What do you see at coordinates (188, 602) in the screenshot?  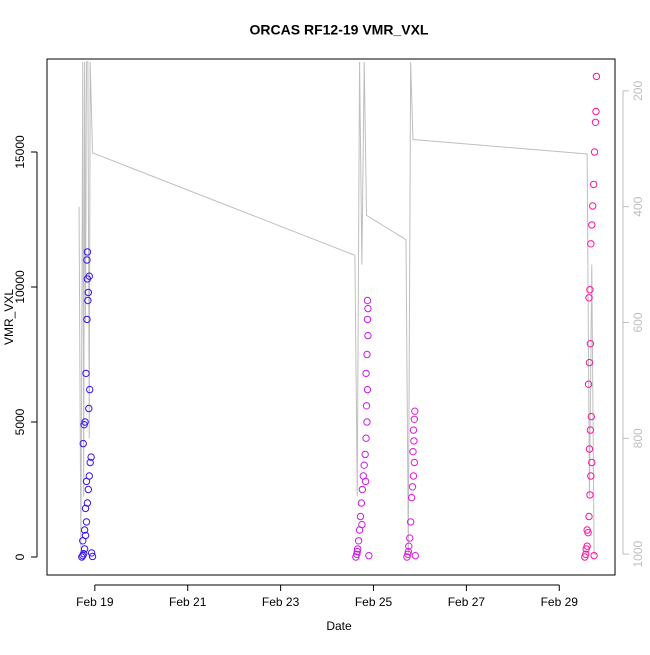 I see `x-tick-label: Feb 21` at bounding box center [188, 602].